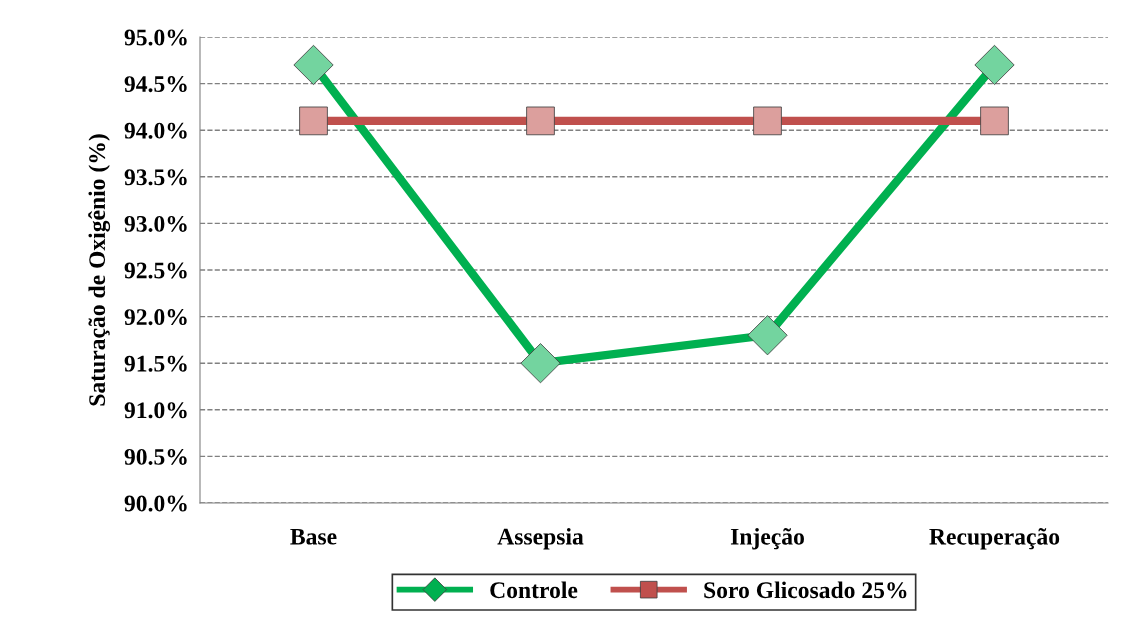 The height and width of the screenshot is (622, 1132). I want to click on y-tick-label: 91.0%, so click(155, 410).